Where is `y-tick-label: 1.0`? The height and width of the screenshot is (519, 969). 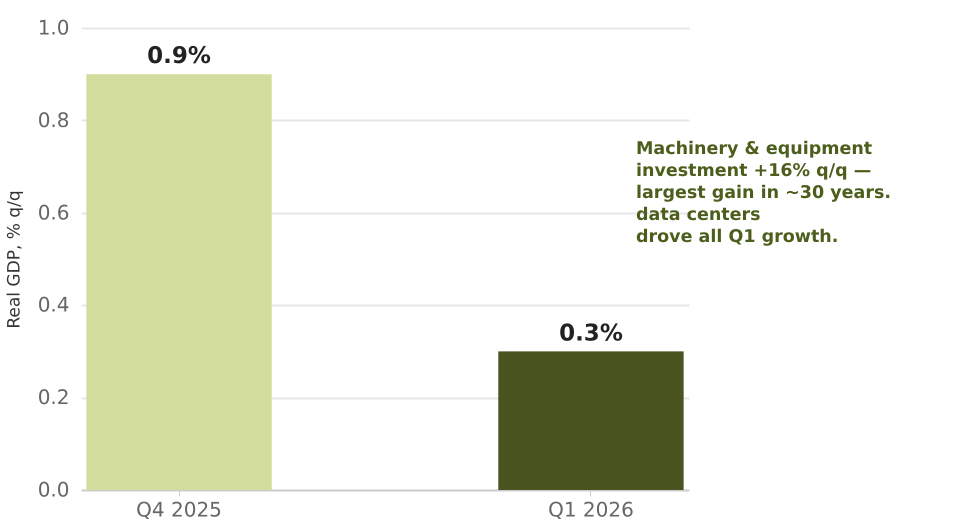 y-tick-label: 1.0 is located at coordinates (54, 28).